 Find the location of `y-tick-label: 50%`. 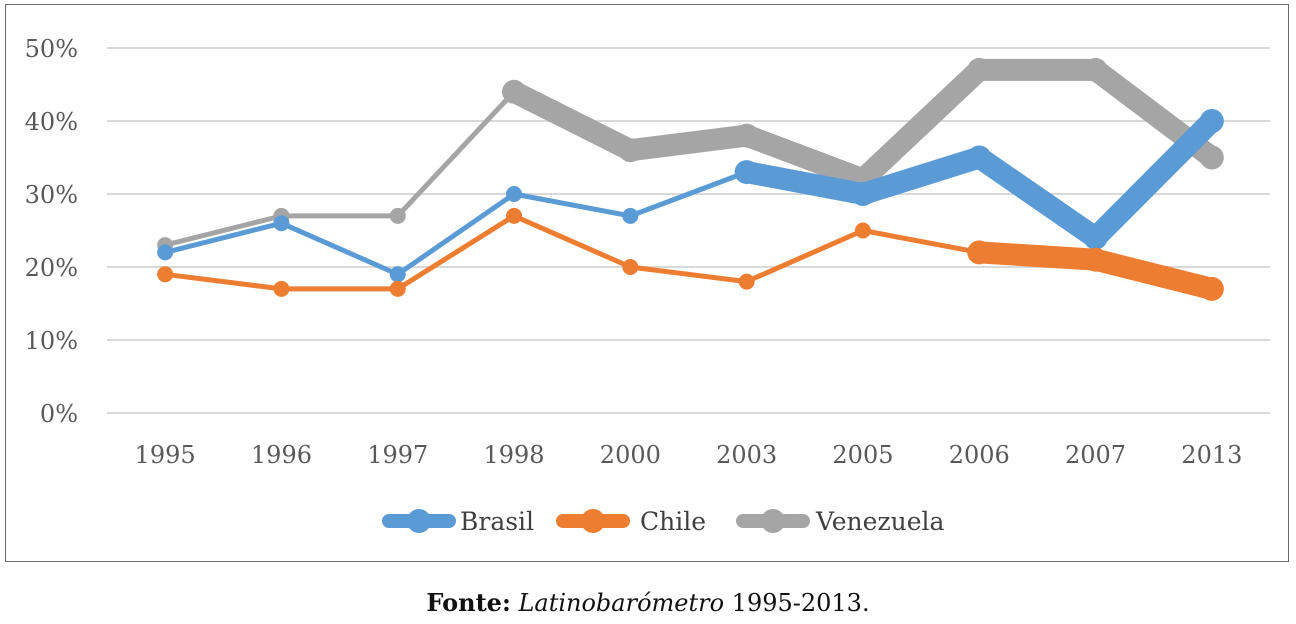

y-tick-label: 50% is located at coordinates (51, 49).